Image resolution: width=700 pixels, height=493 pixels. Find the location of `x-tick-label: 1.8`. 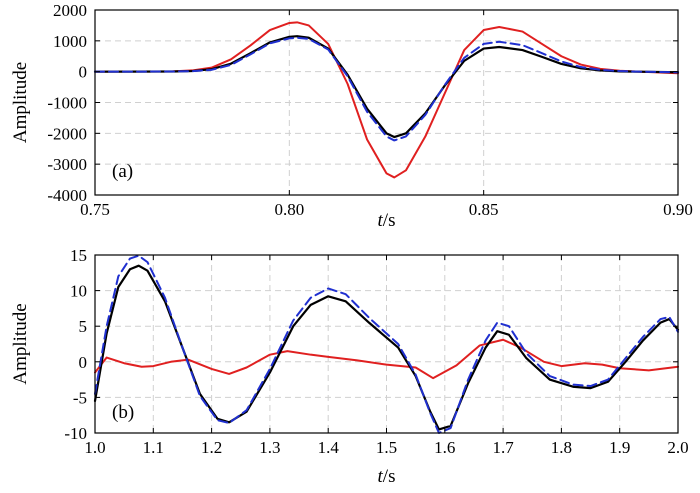

x-tick-label: 1.8 is located at coordinates (561, 447).